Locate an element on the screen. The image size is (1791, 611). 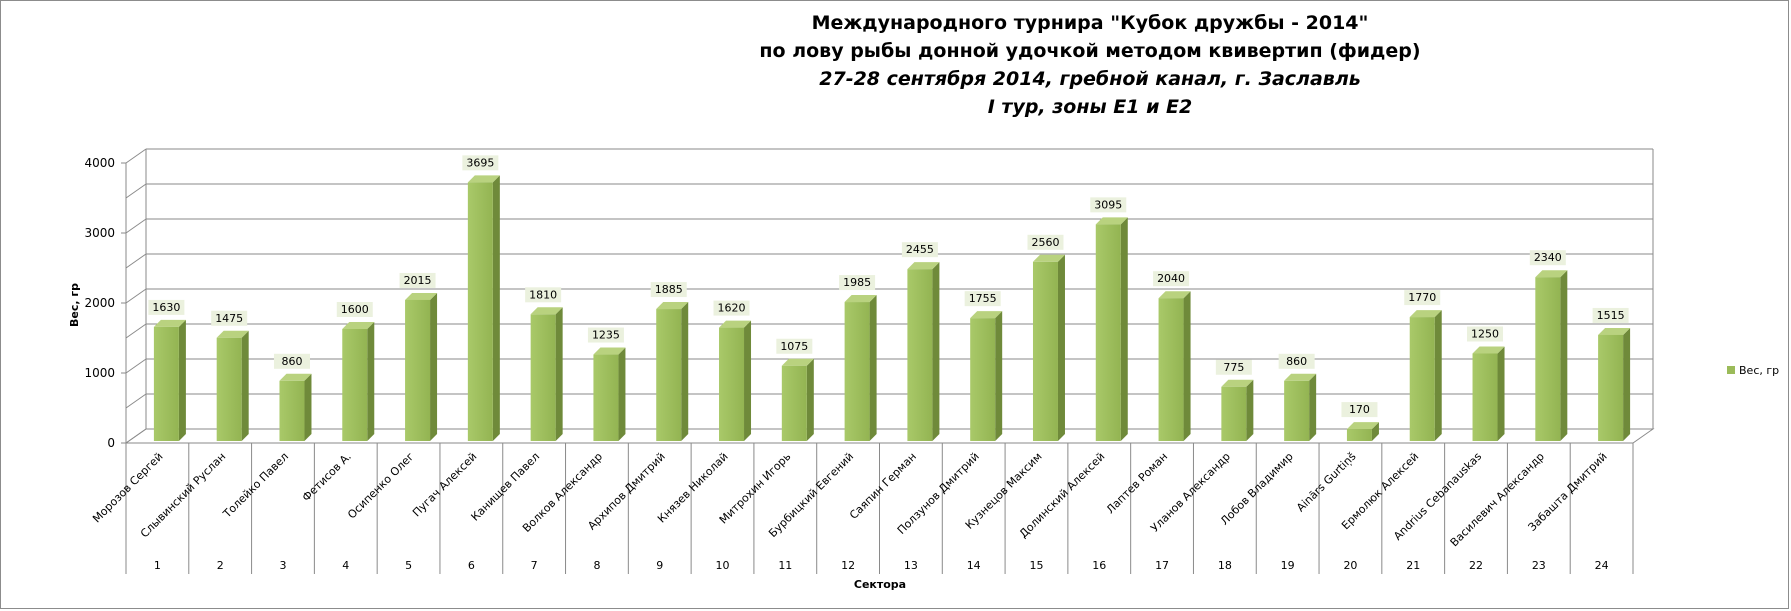
data-label: 1515 is located at coordinates (1610, 315).